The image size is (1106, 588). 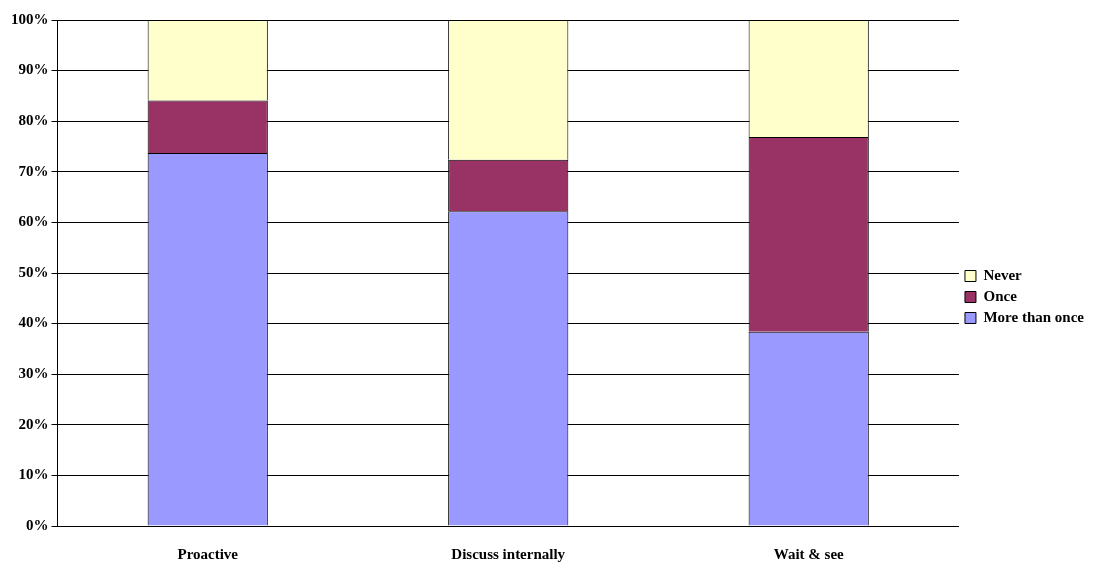 I want to click on legend-label: More than once, so click(x=1034, y=316).